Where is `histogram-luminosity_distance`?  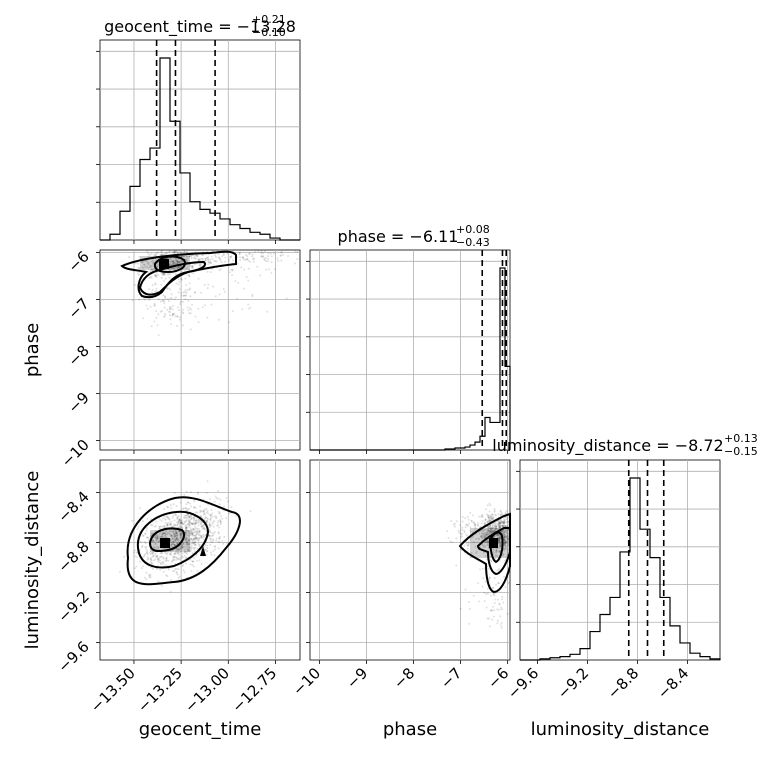 histogram-luminosity_distance is located at coordinates (620, 569).